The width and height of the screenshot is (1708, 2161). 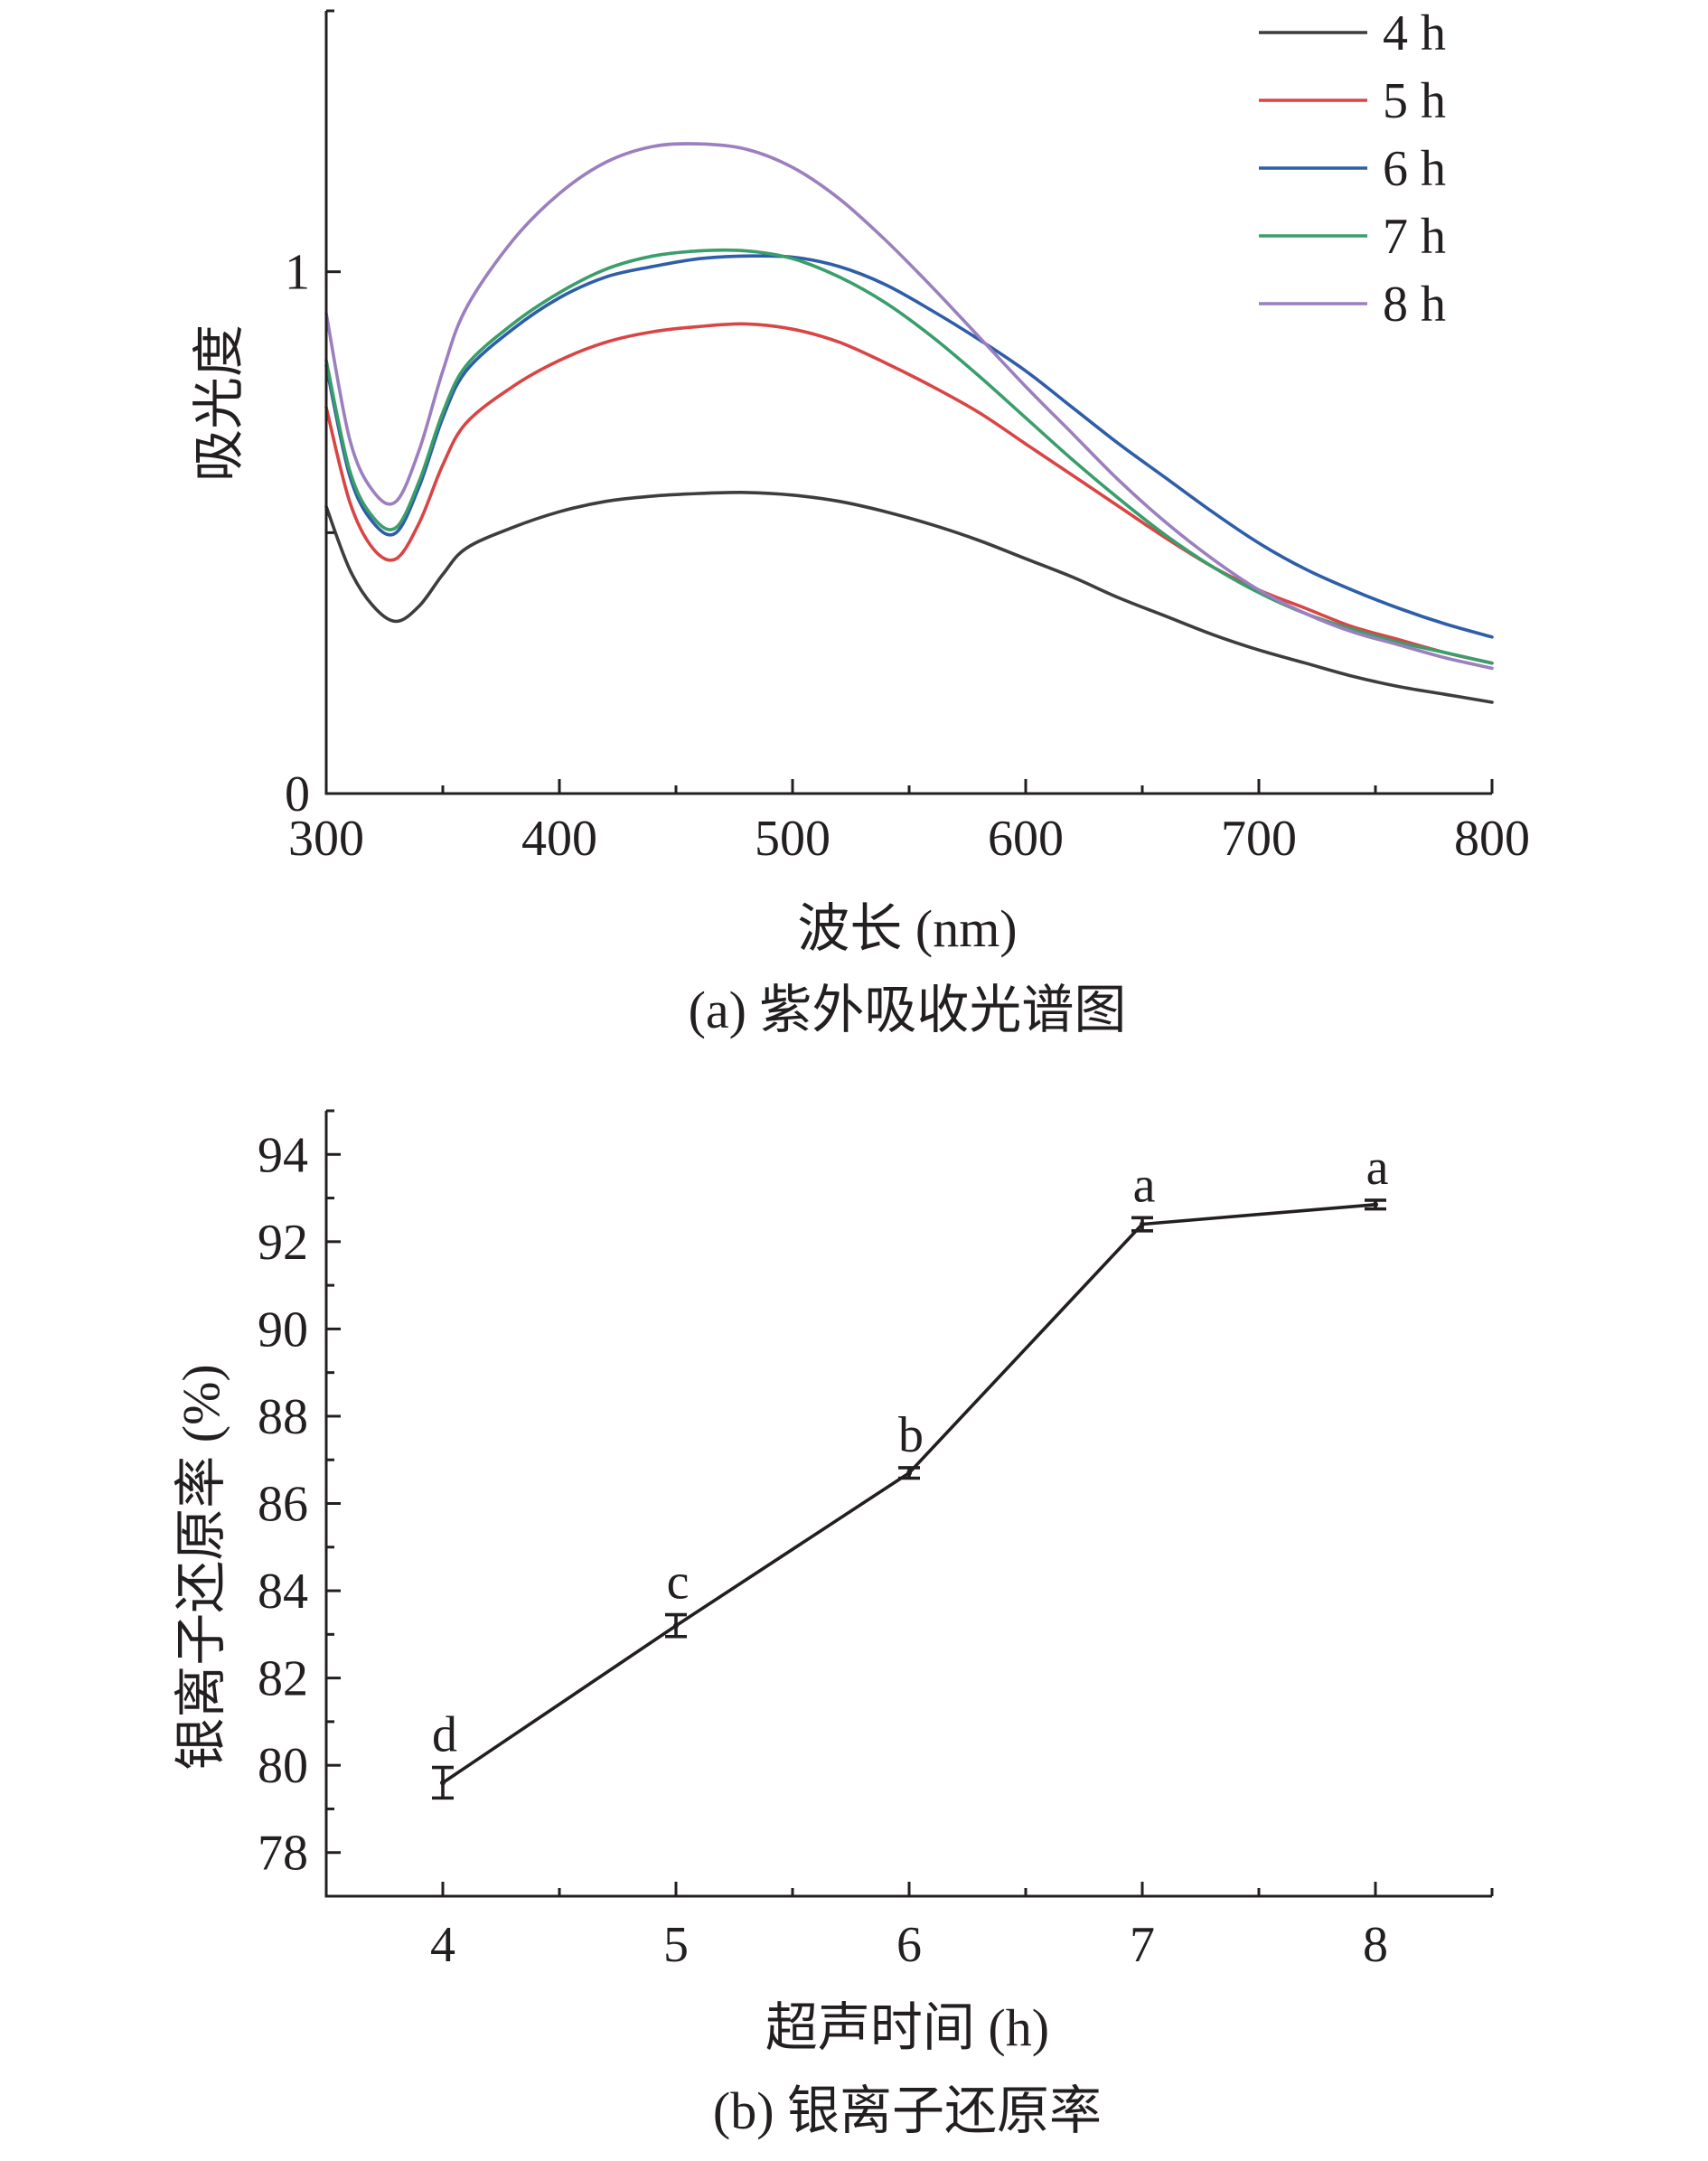 I want to click on series-line-4h, so click(x=909, y=598).